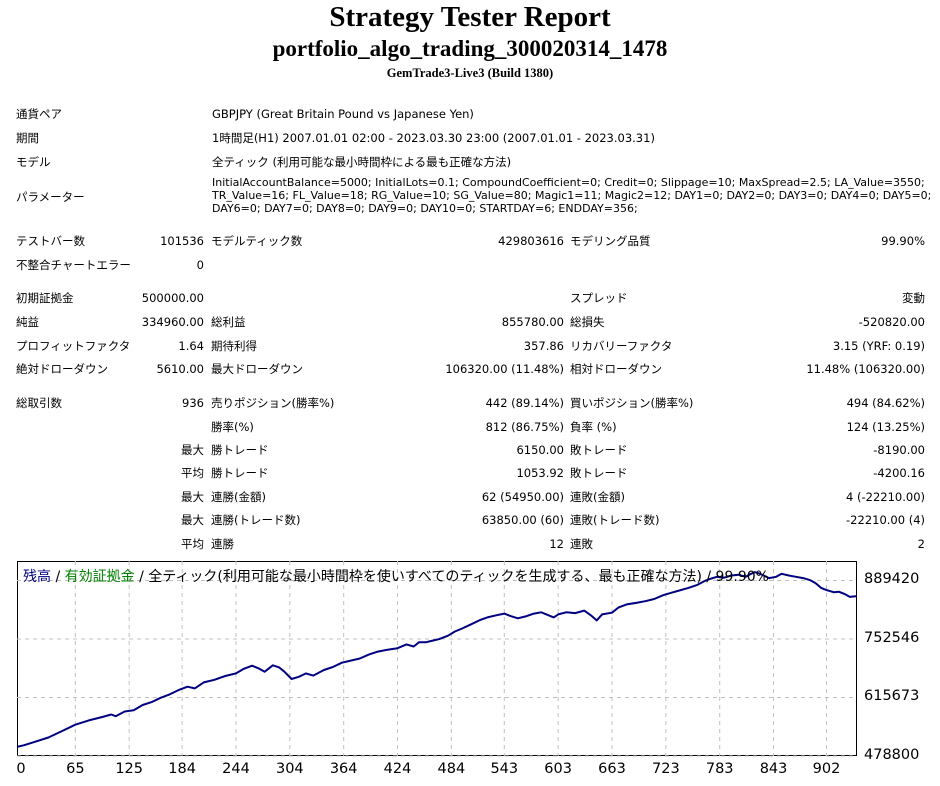  What do you see at coordinates (878, 346) in the screenshot?
I see `recovery-factor-value: 3.15 (YRF: 0.19)` at bounding box center [878, 346].